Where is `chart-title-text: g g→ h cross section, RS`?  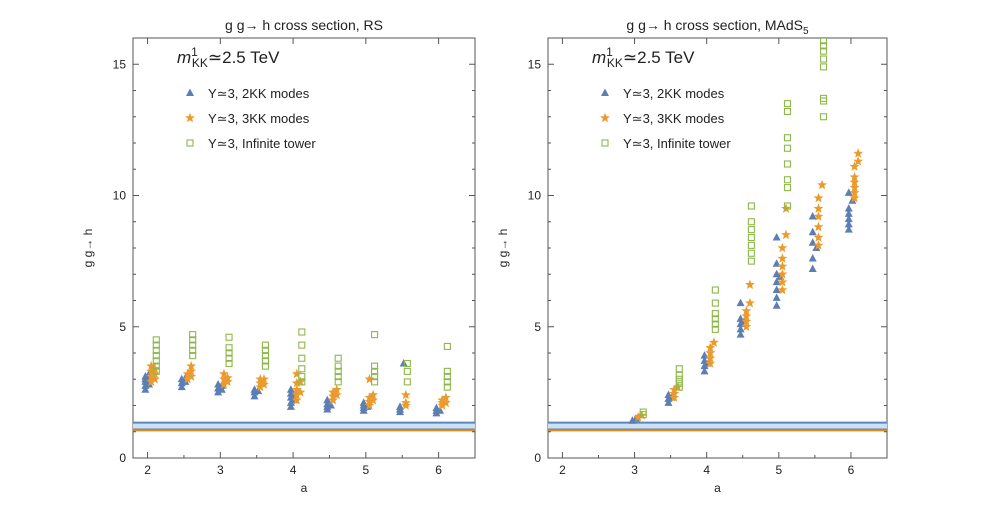 chart-title-text: g g→ h cross section, RS is located at coordinates (304, 25).